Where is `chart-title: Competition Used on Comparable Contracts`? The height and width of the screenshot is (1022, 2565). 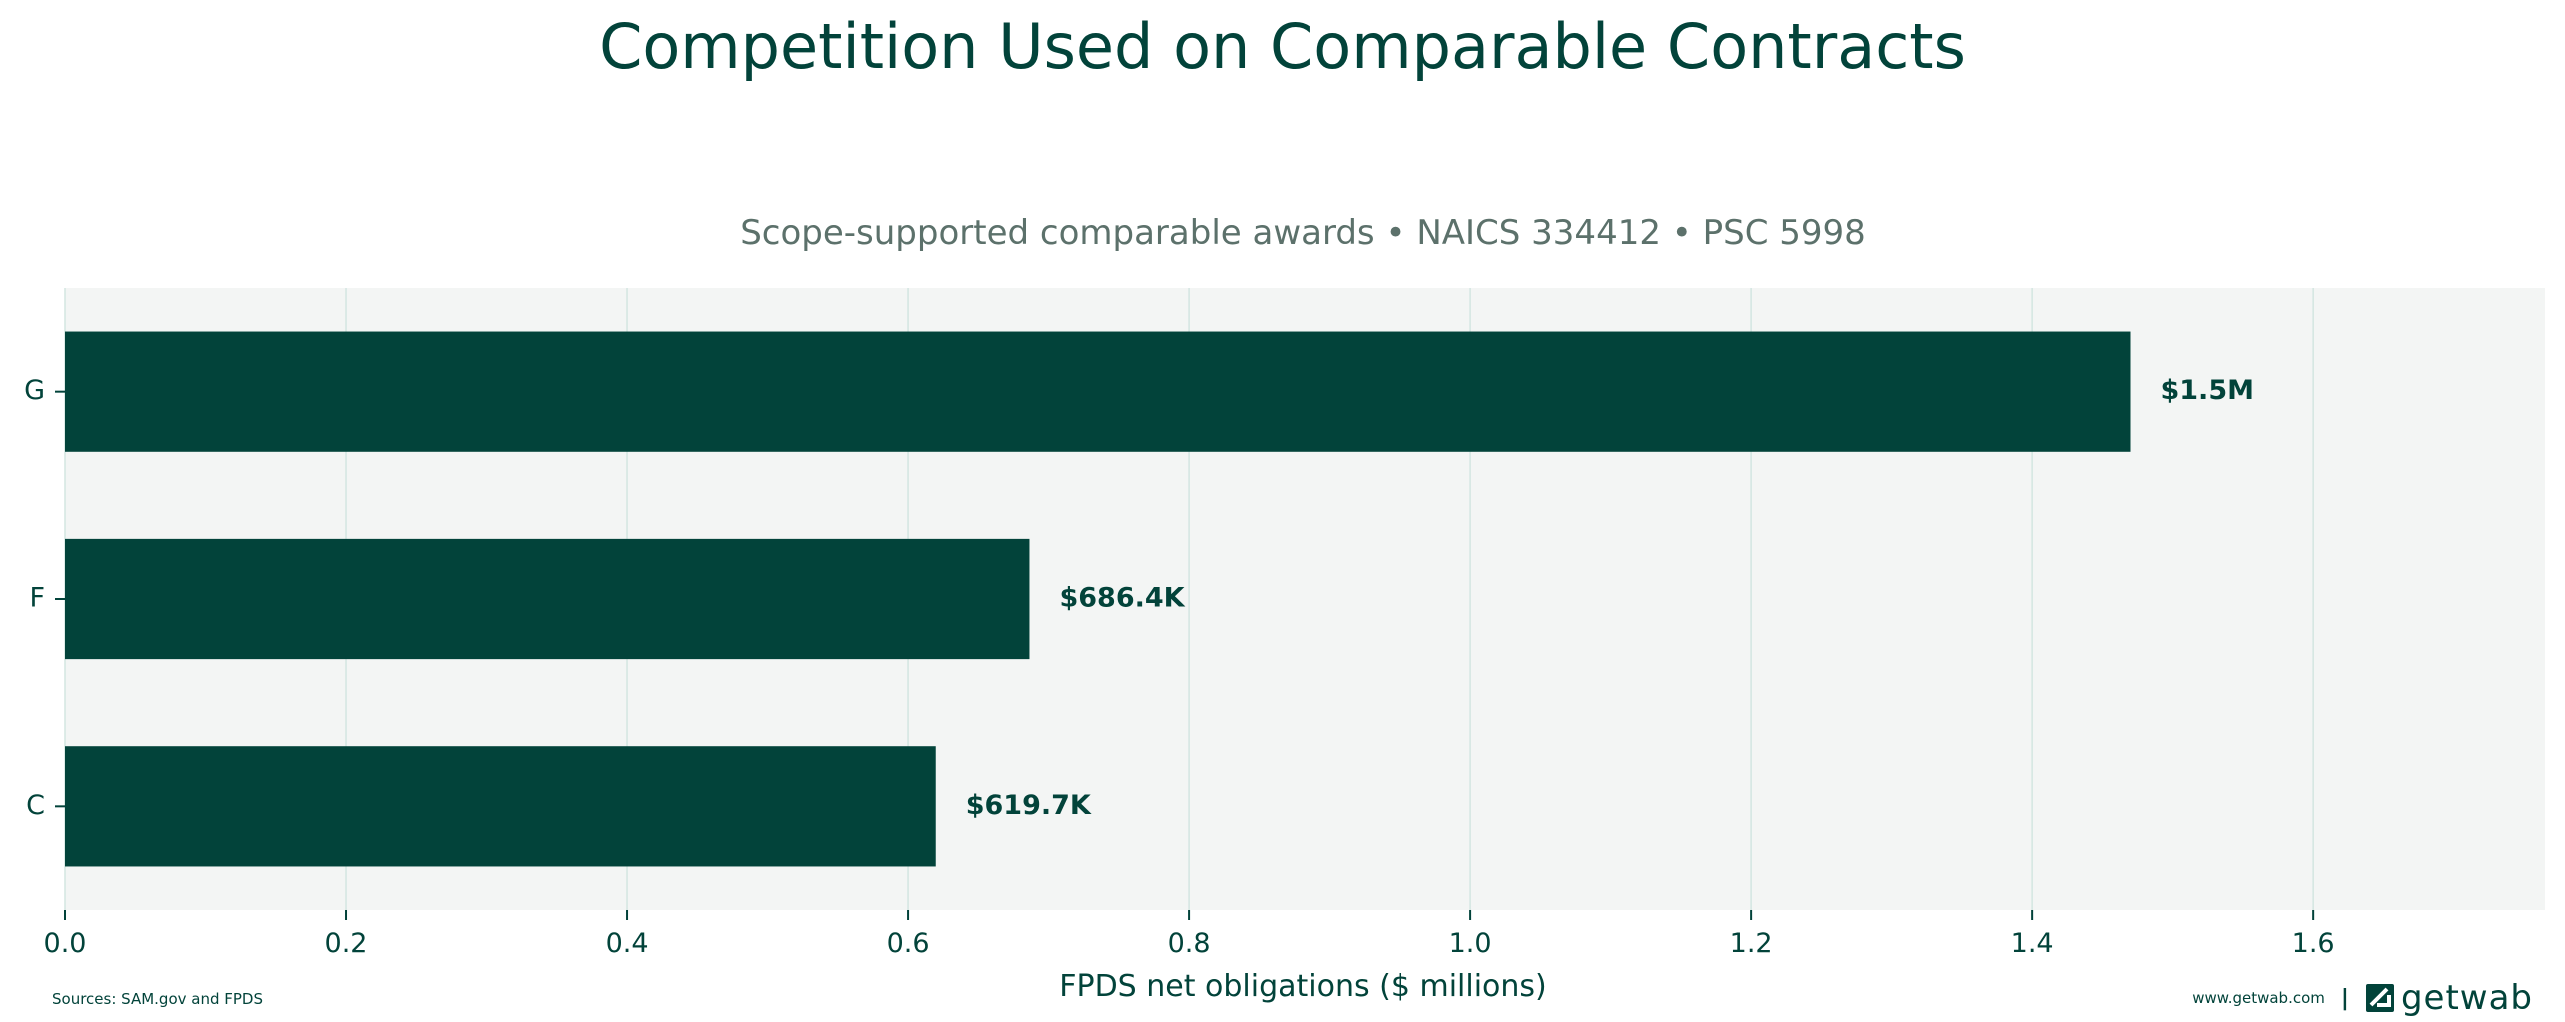
chart-title: Competition Used on Comparable Contracts is located at coordinates (1282, 46).